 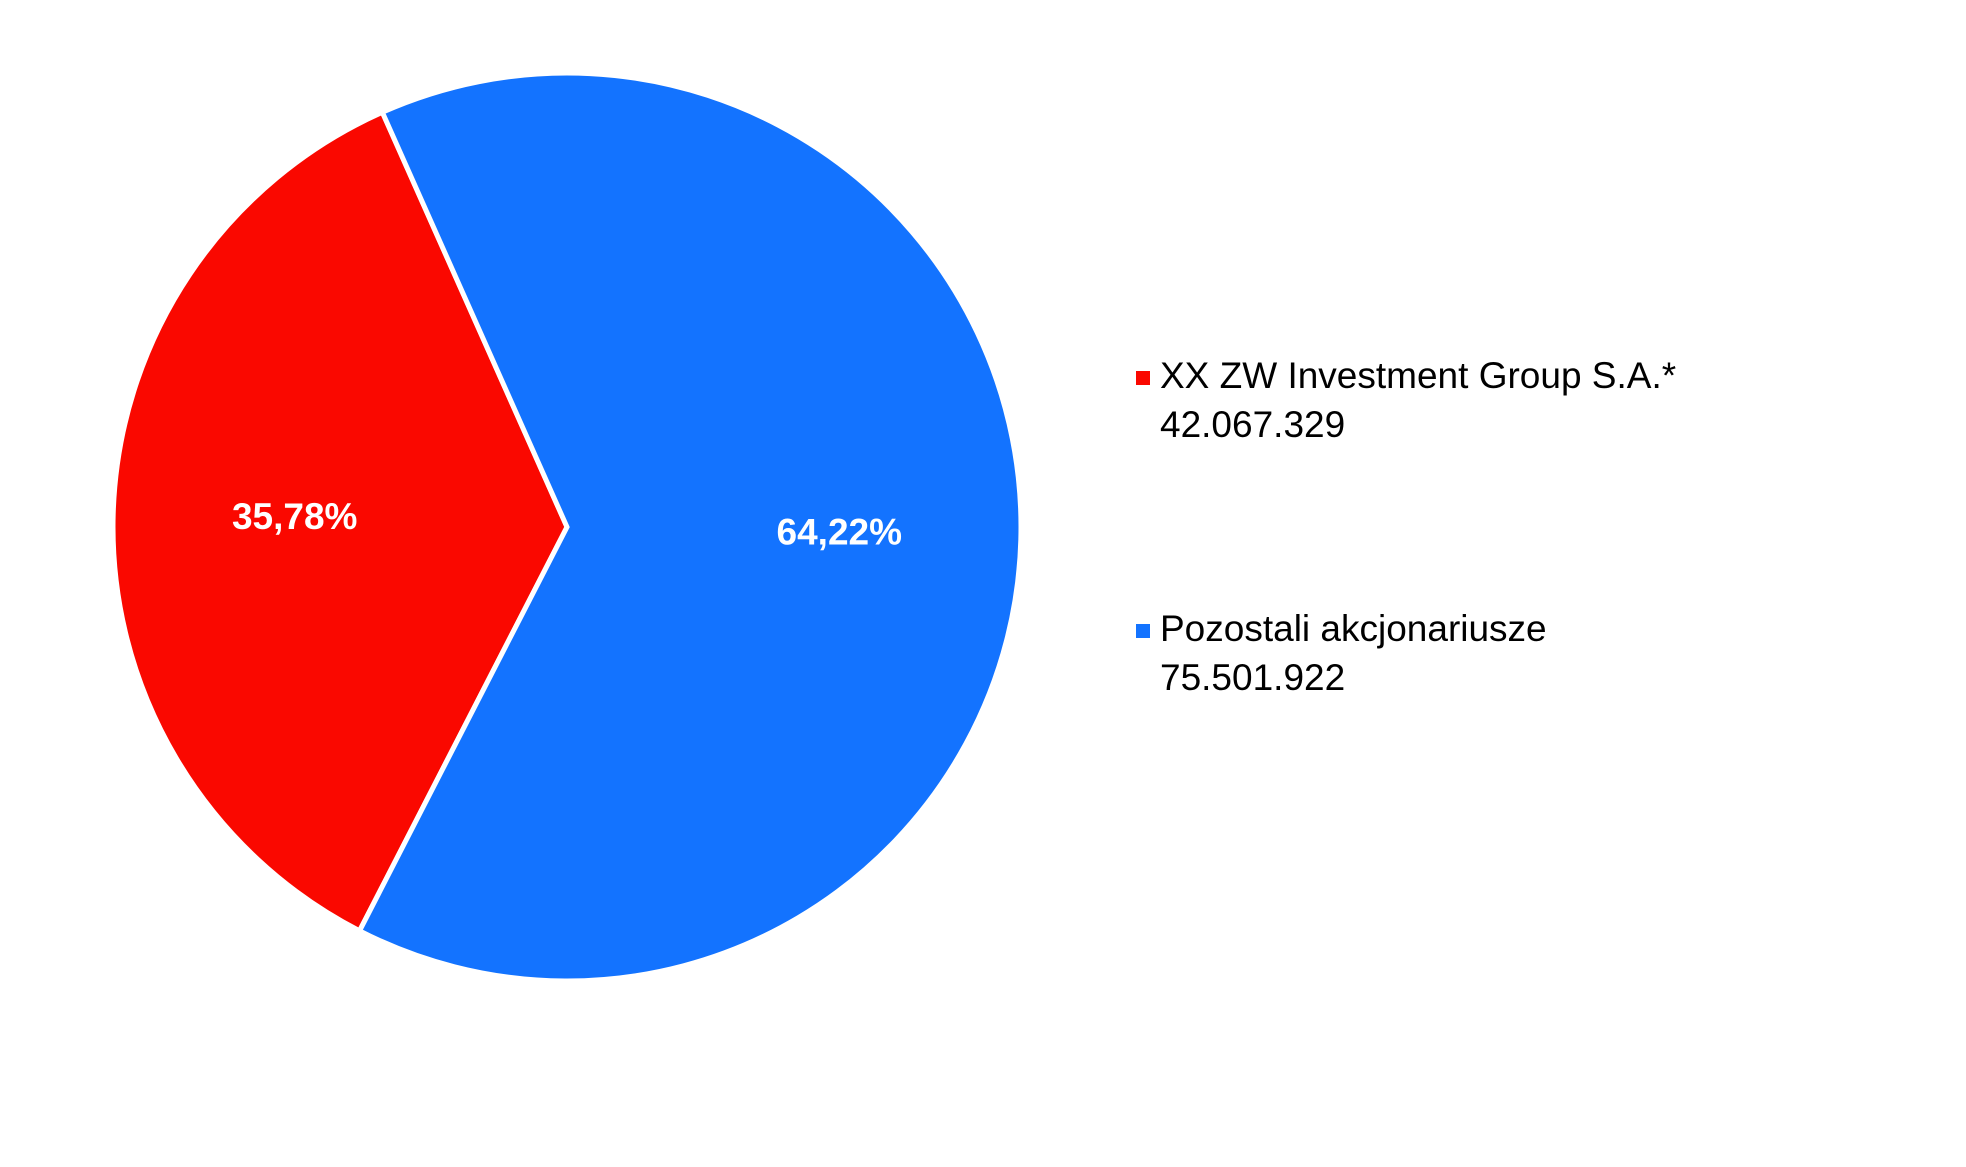 What do you see at coordinates (295, 516) in the screenshot?
I see `slice-label: 35,78%` at bounding box center [295, 516].